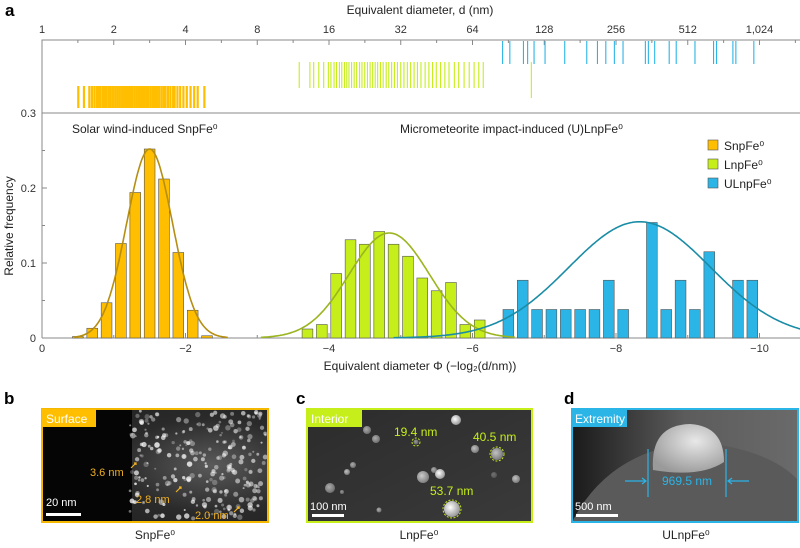 The width and height of the screenshot is (800, 548). Describe the element at coordinates (87, 465) in the screenshot. I see `micrograph-b-dark-region` at that location.